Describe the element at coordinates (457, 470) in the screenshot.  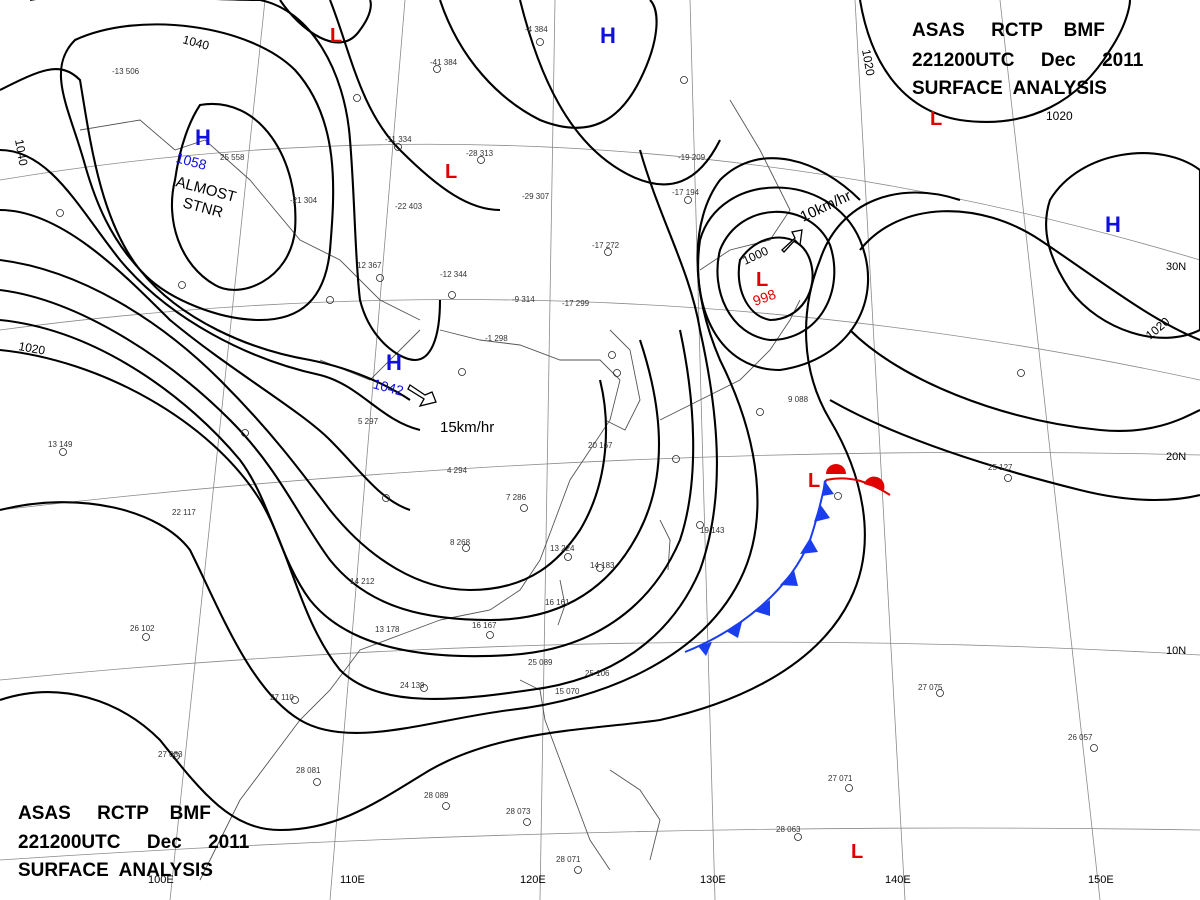
I see `station-value: 4 294` at that location.